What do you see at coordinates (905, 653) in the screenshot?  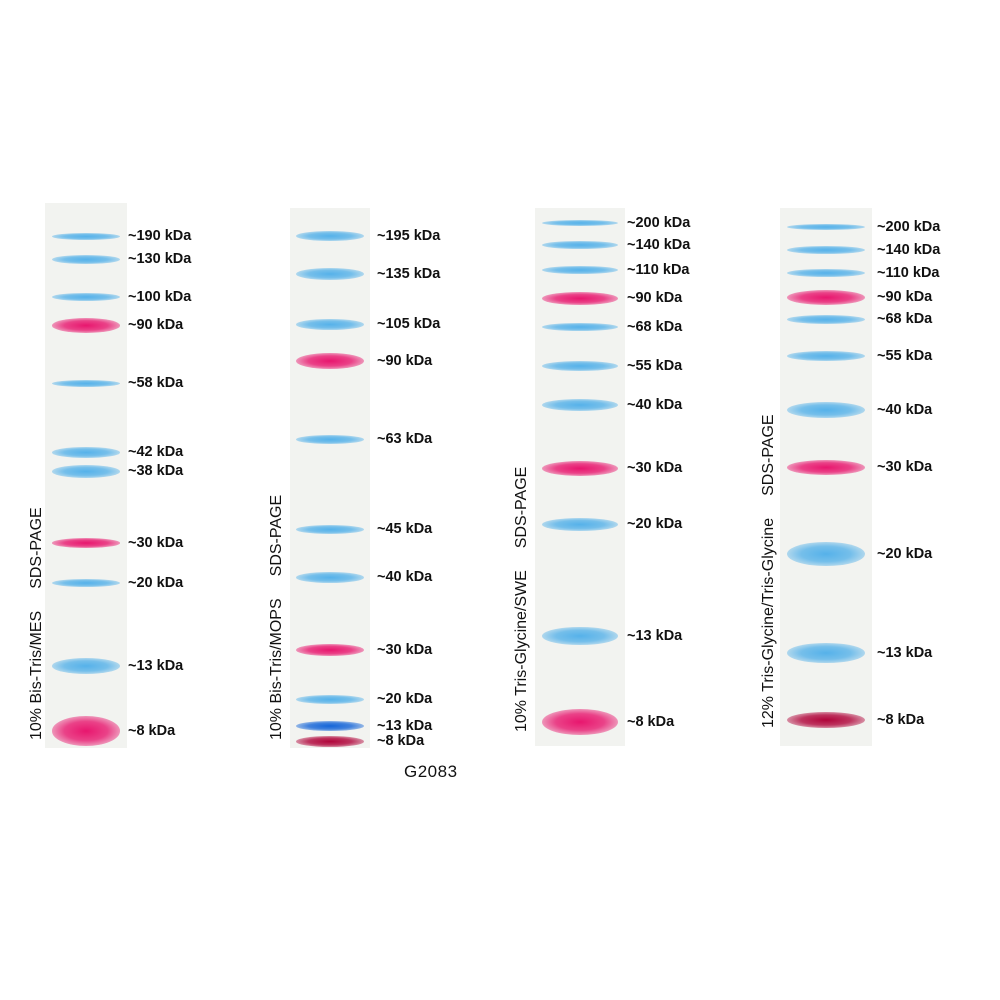 I see `marker-label-4-10: ~13 kDa` at bounding box center [905, 653].